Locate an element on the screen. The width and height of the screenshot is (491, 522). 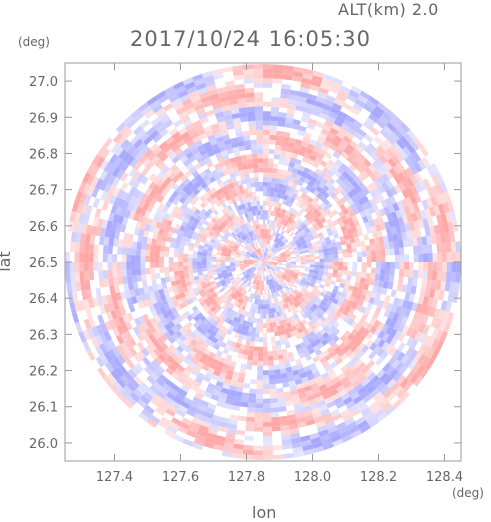
y-tick-label: 26.6 is located at coordinates (43, 227).